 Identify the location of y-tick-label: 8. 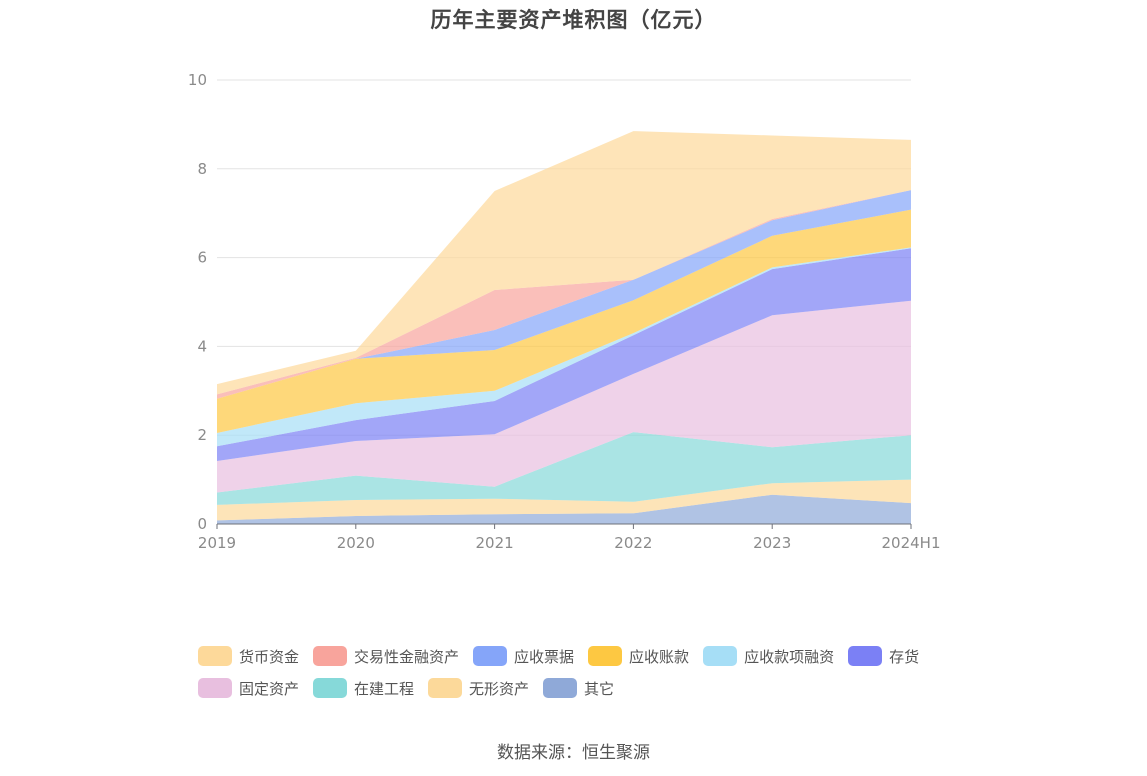
(202, 169).